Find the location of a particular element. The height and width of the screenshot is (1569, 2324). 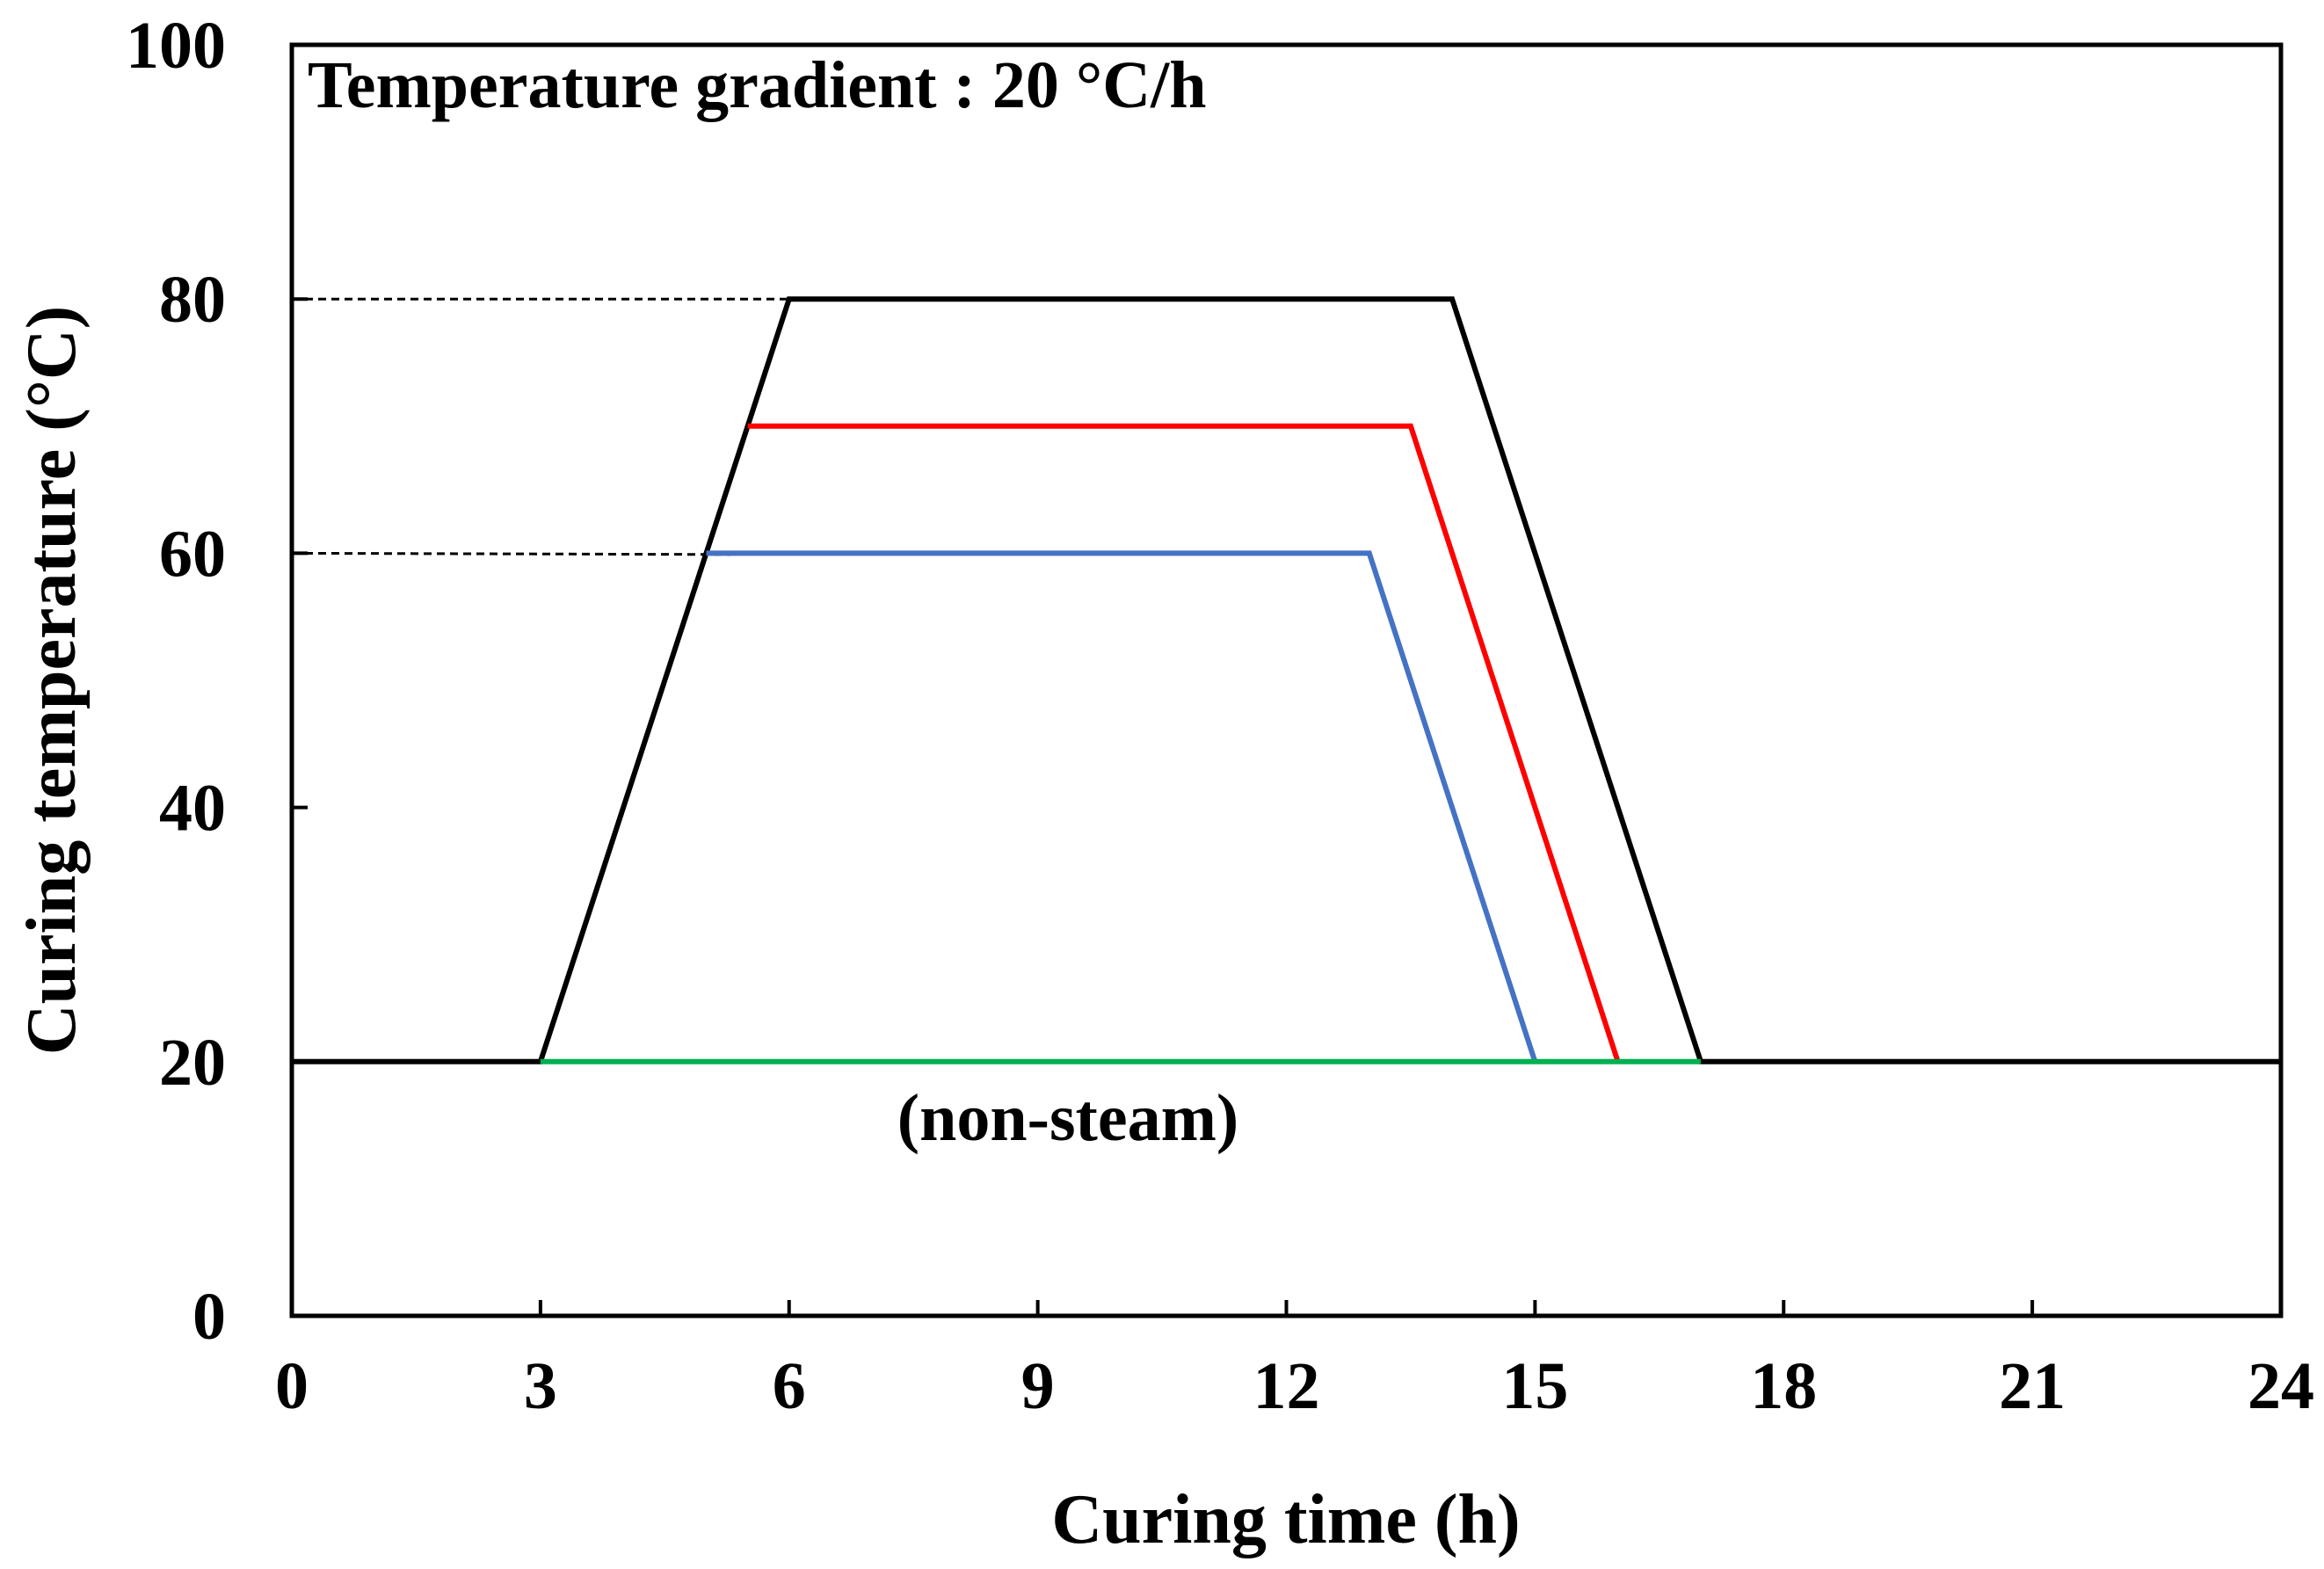

y-tick-label-40: 40 is located at coordinates (192, 809).